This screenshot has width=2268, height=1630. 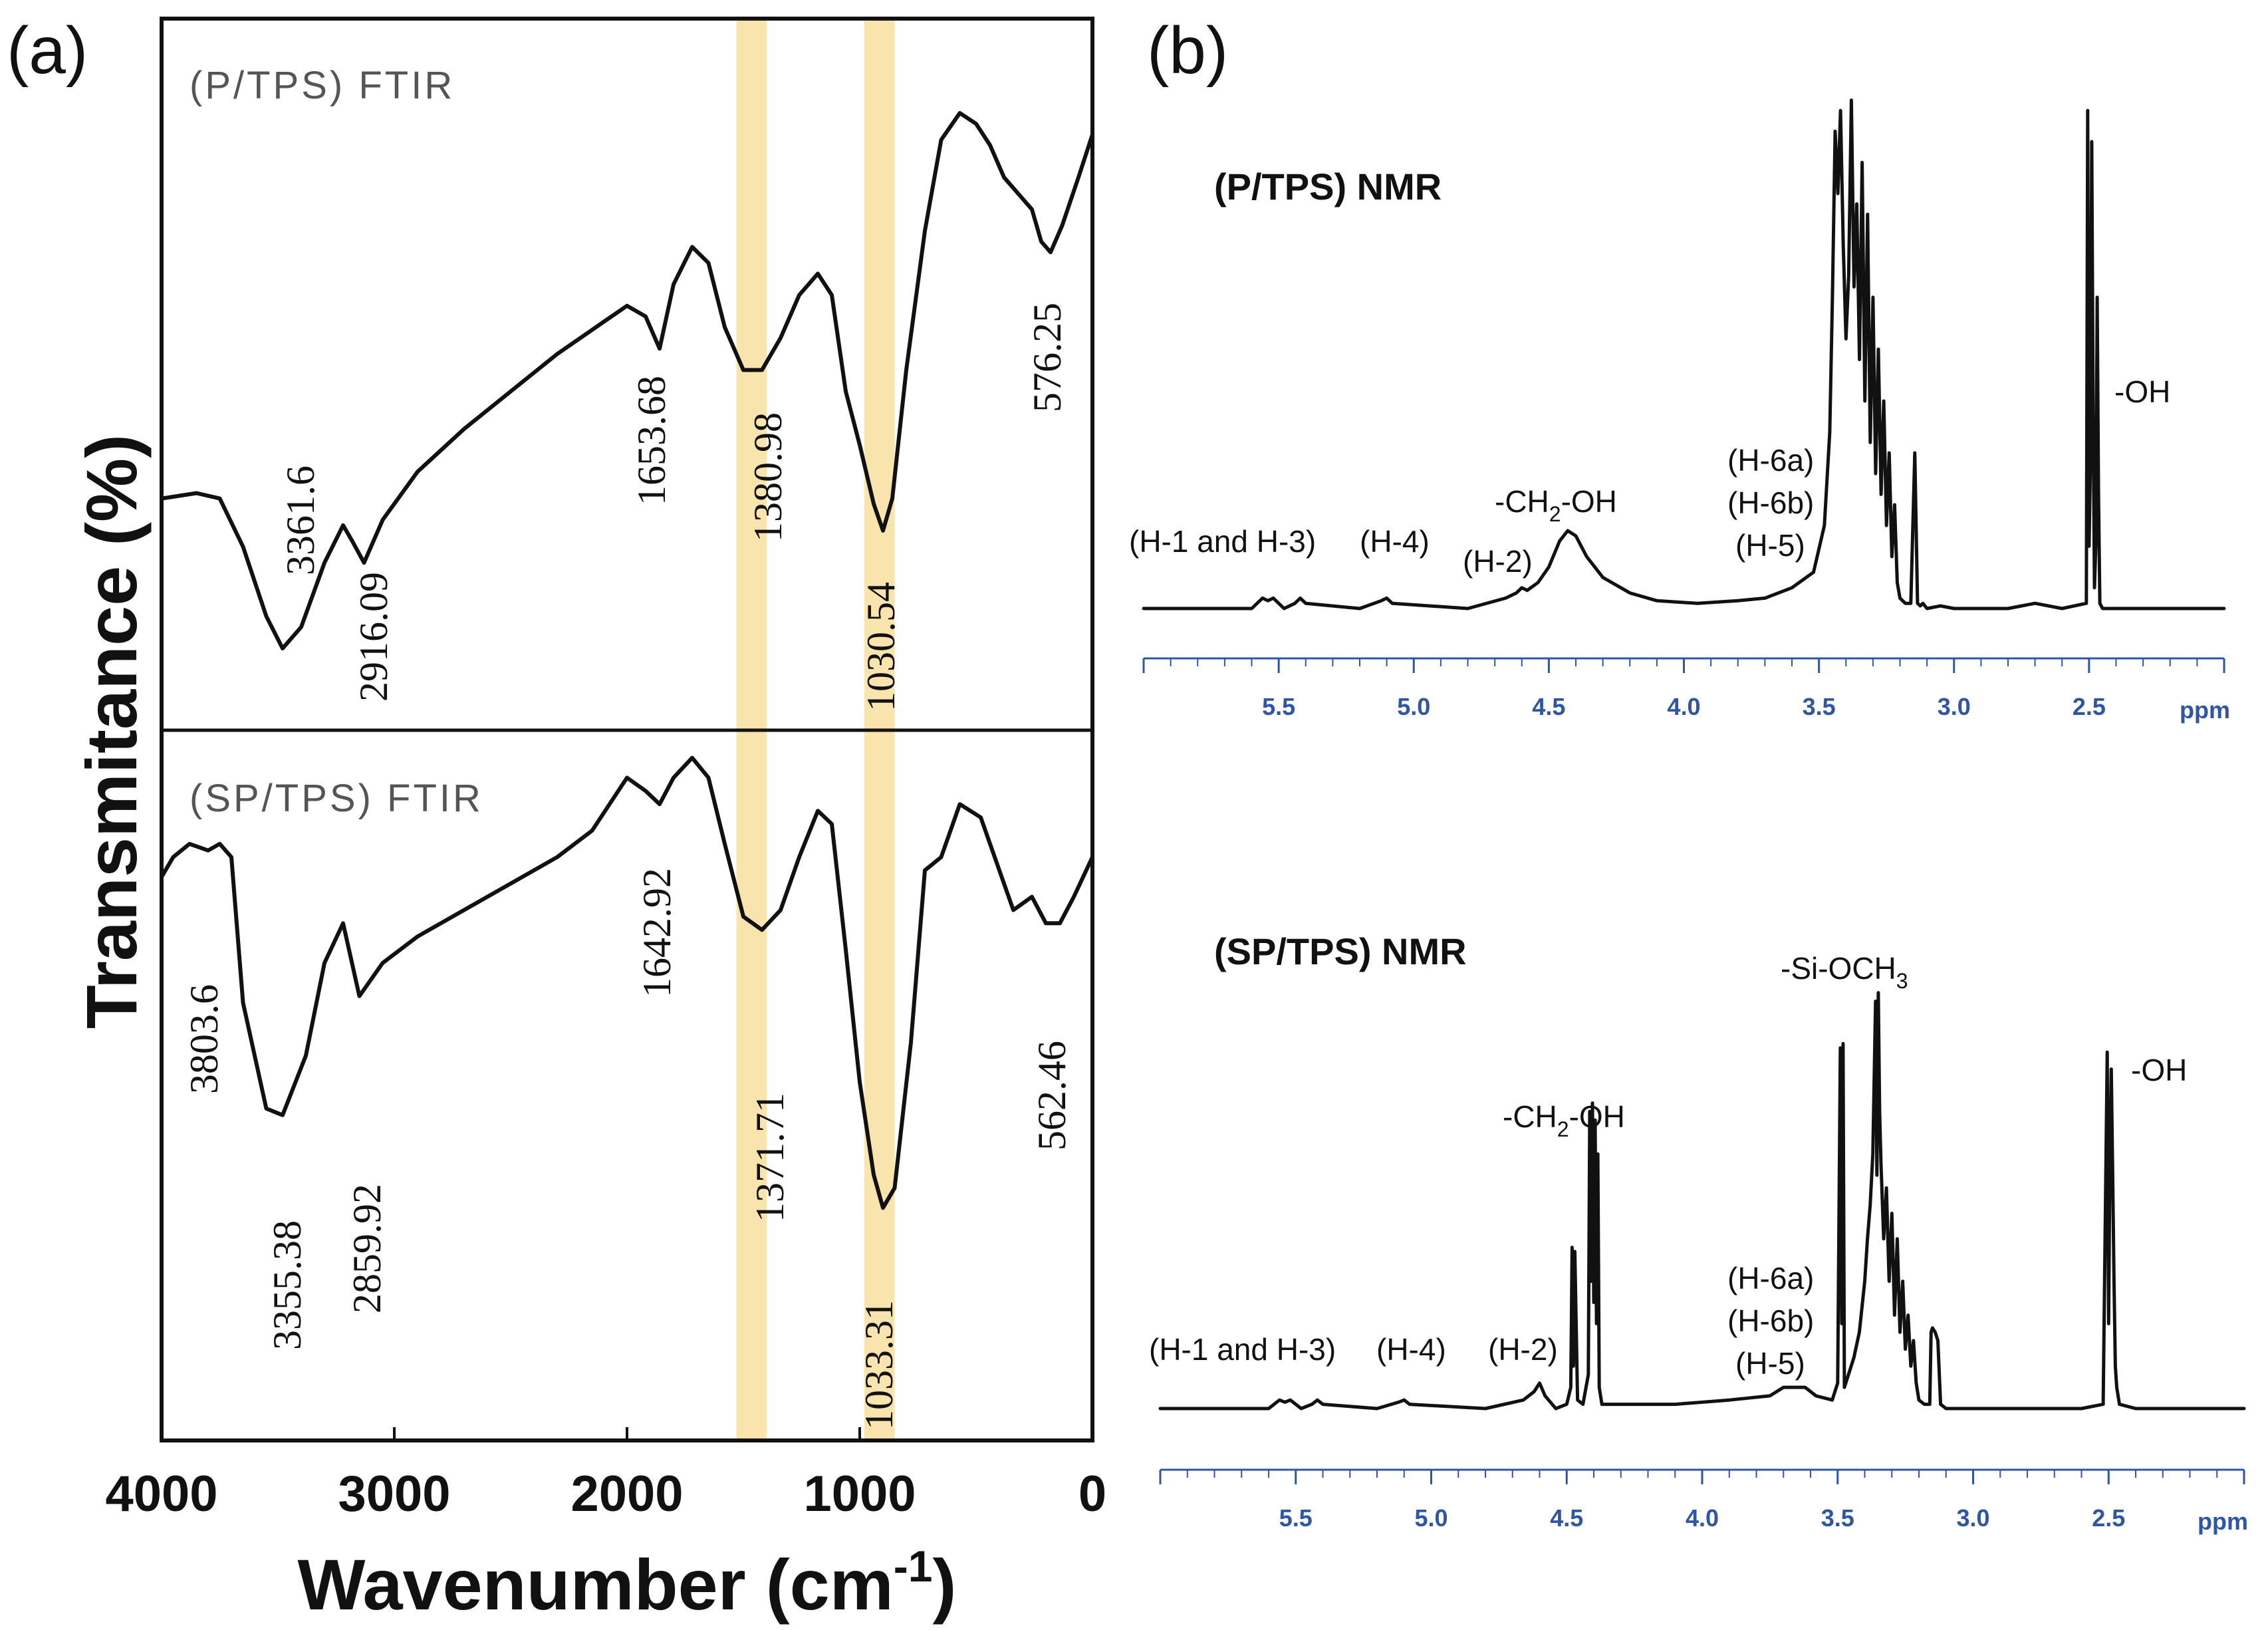 What do you see at coordinates (1567, 1518) in the screenshot?
I see `nmr-bottom-tick-label: 4.5` at bounding box center [1567, 1518].